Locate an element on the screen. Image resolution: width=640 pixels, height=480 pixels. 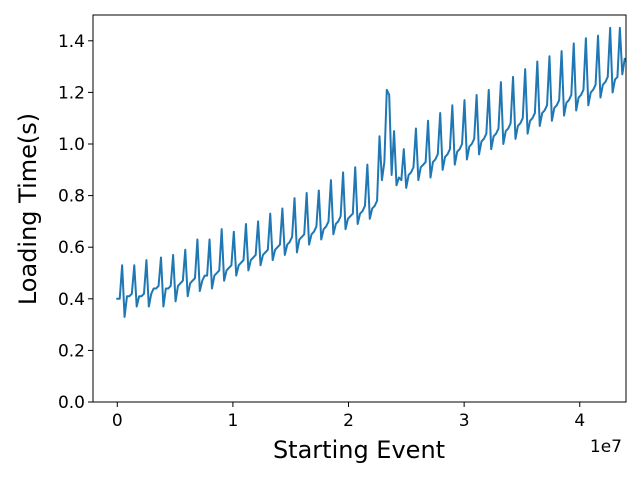
x-tick-label: 3 is located at coordinates (464, 421).